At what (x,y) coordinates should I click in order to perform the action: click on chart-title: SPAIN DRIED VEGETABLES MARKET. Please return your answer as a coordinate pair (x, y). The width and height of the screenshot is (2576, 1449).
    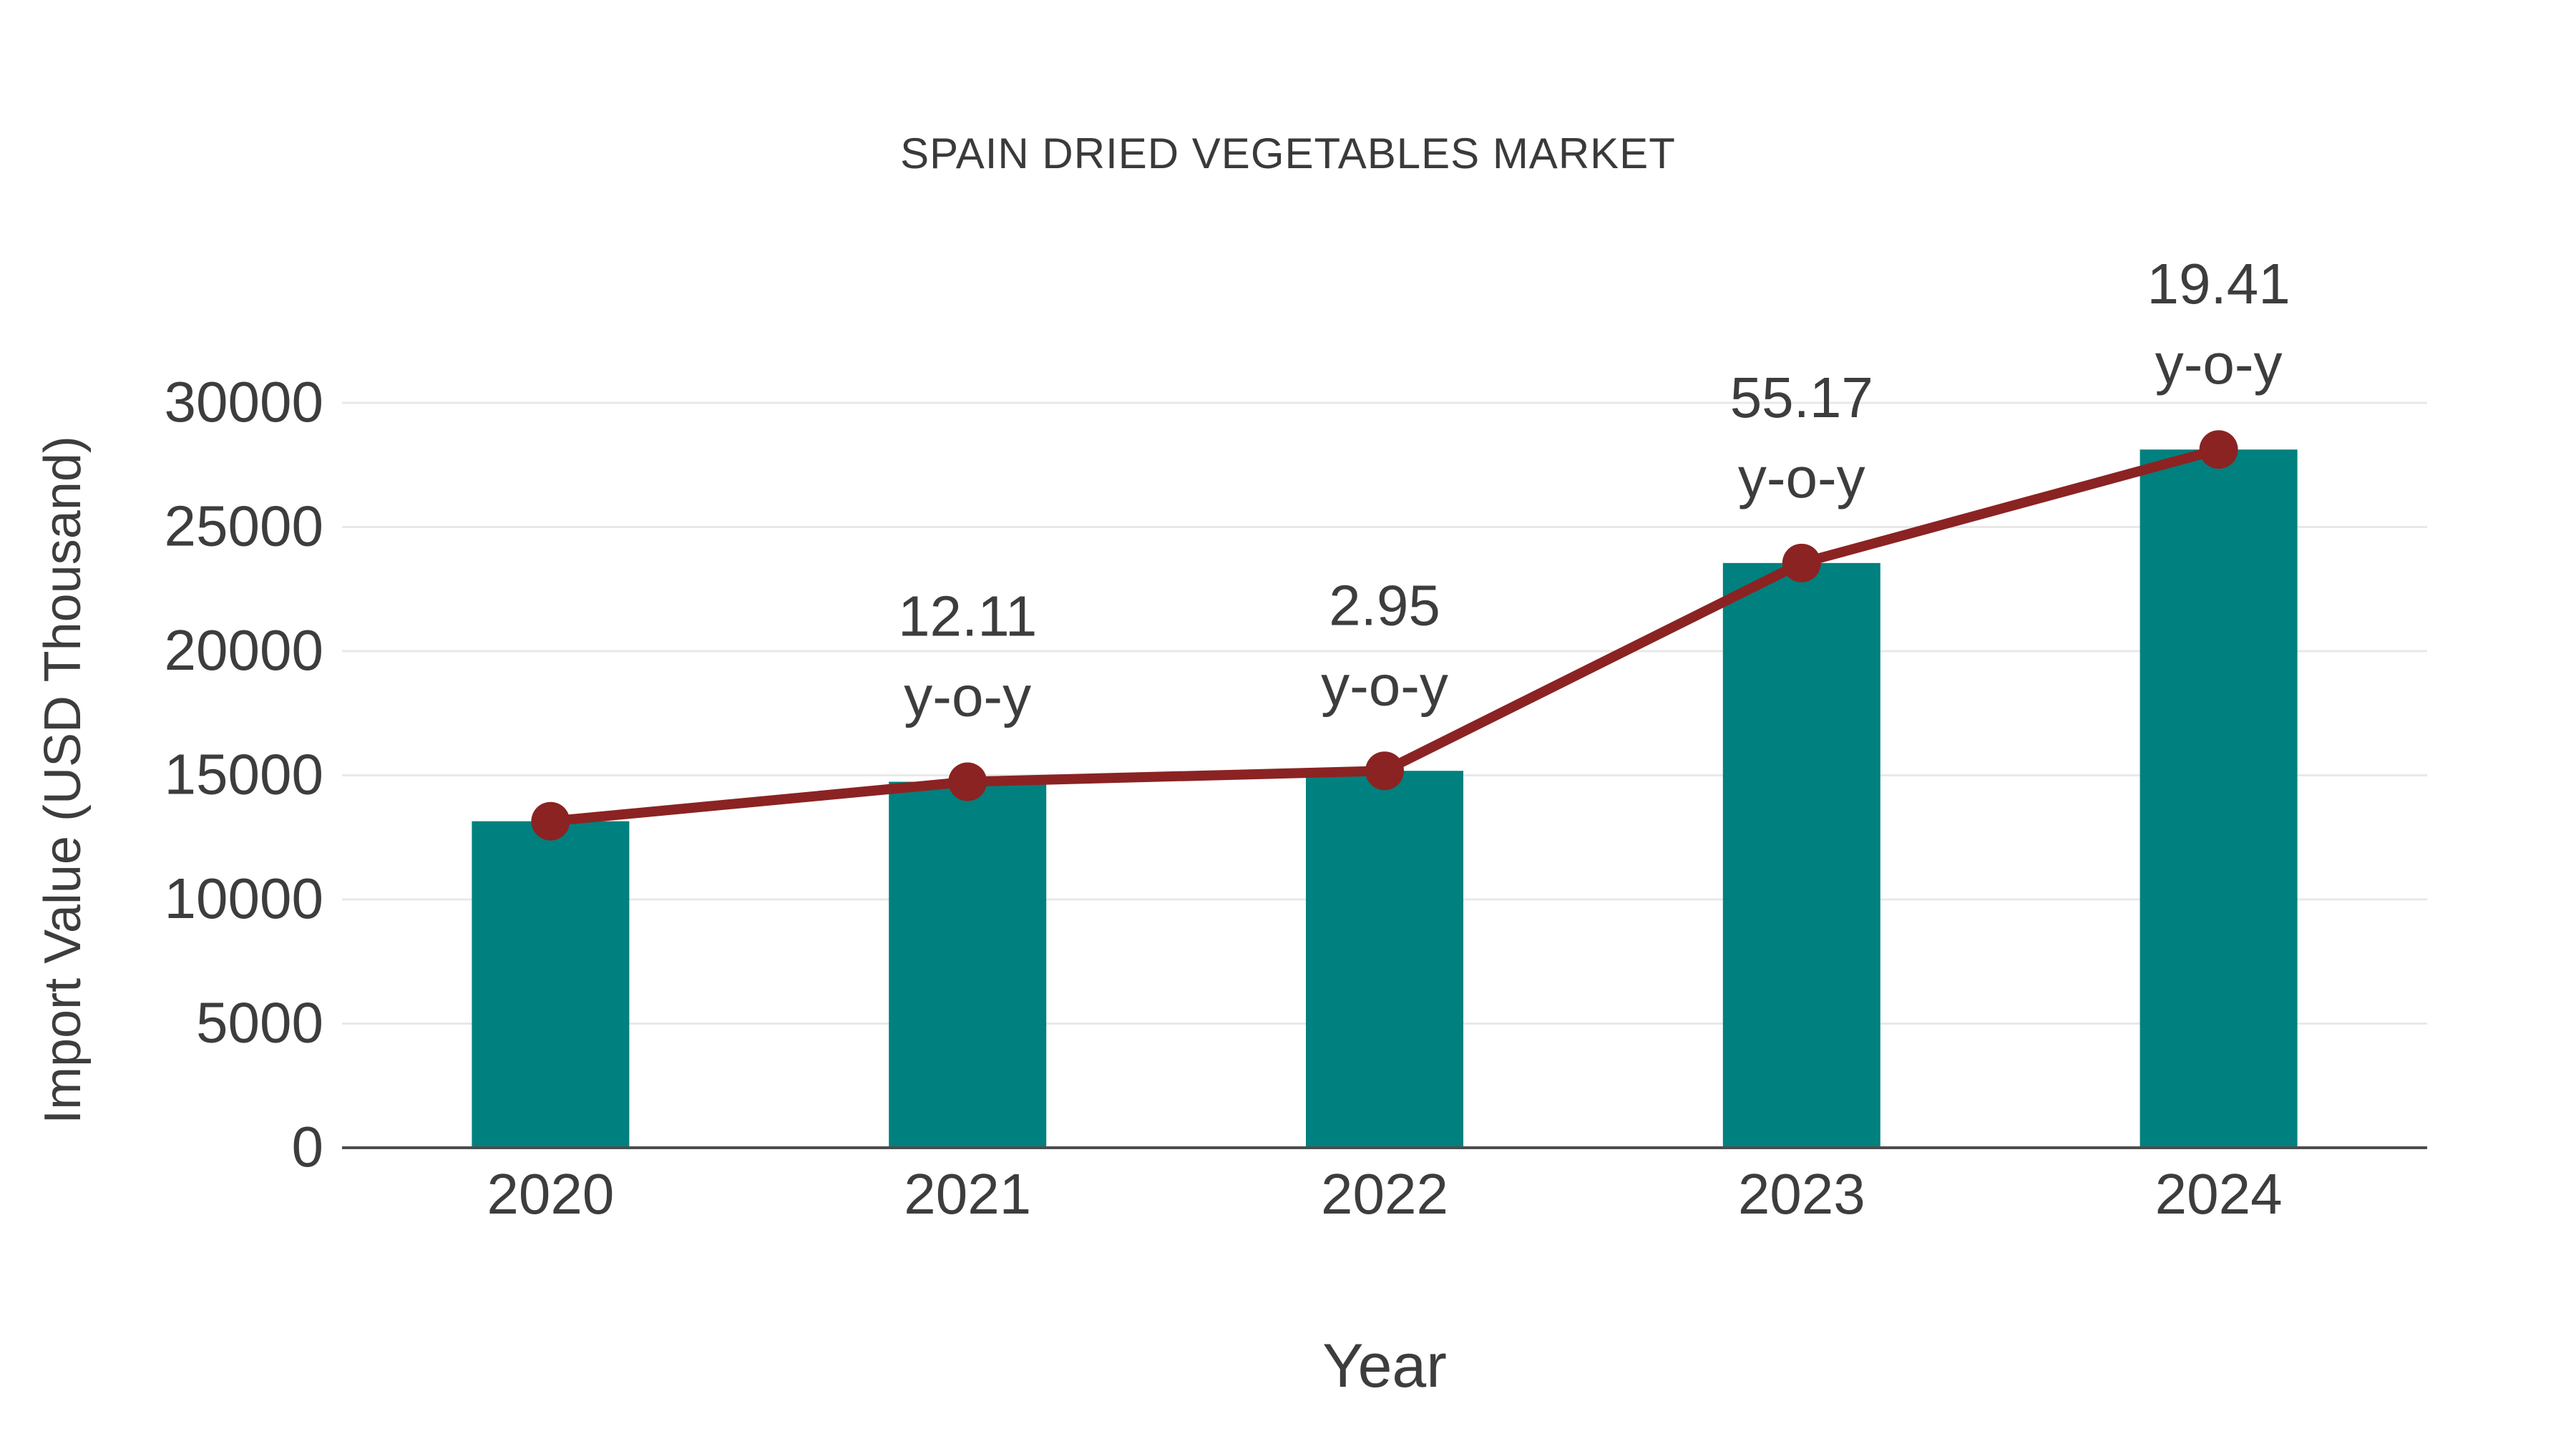
    Looking at the image, I should click on (1288, 153).